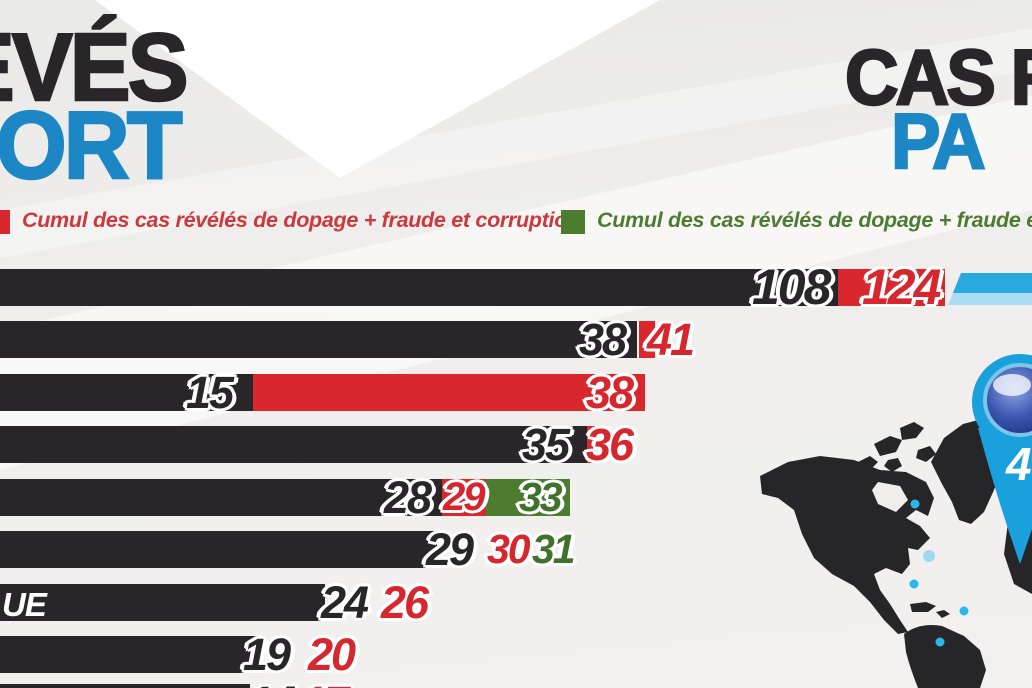  I want to click on bar-value-black: 35, so click(546, 444).